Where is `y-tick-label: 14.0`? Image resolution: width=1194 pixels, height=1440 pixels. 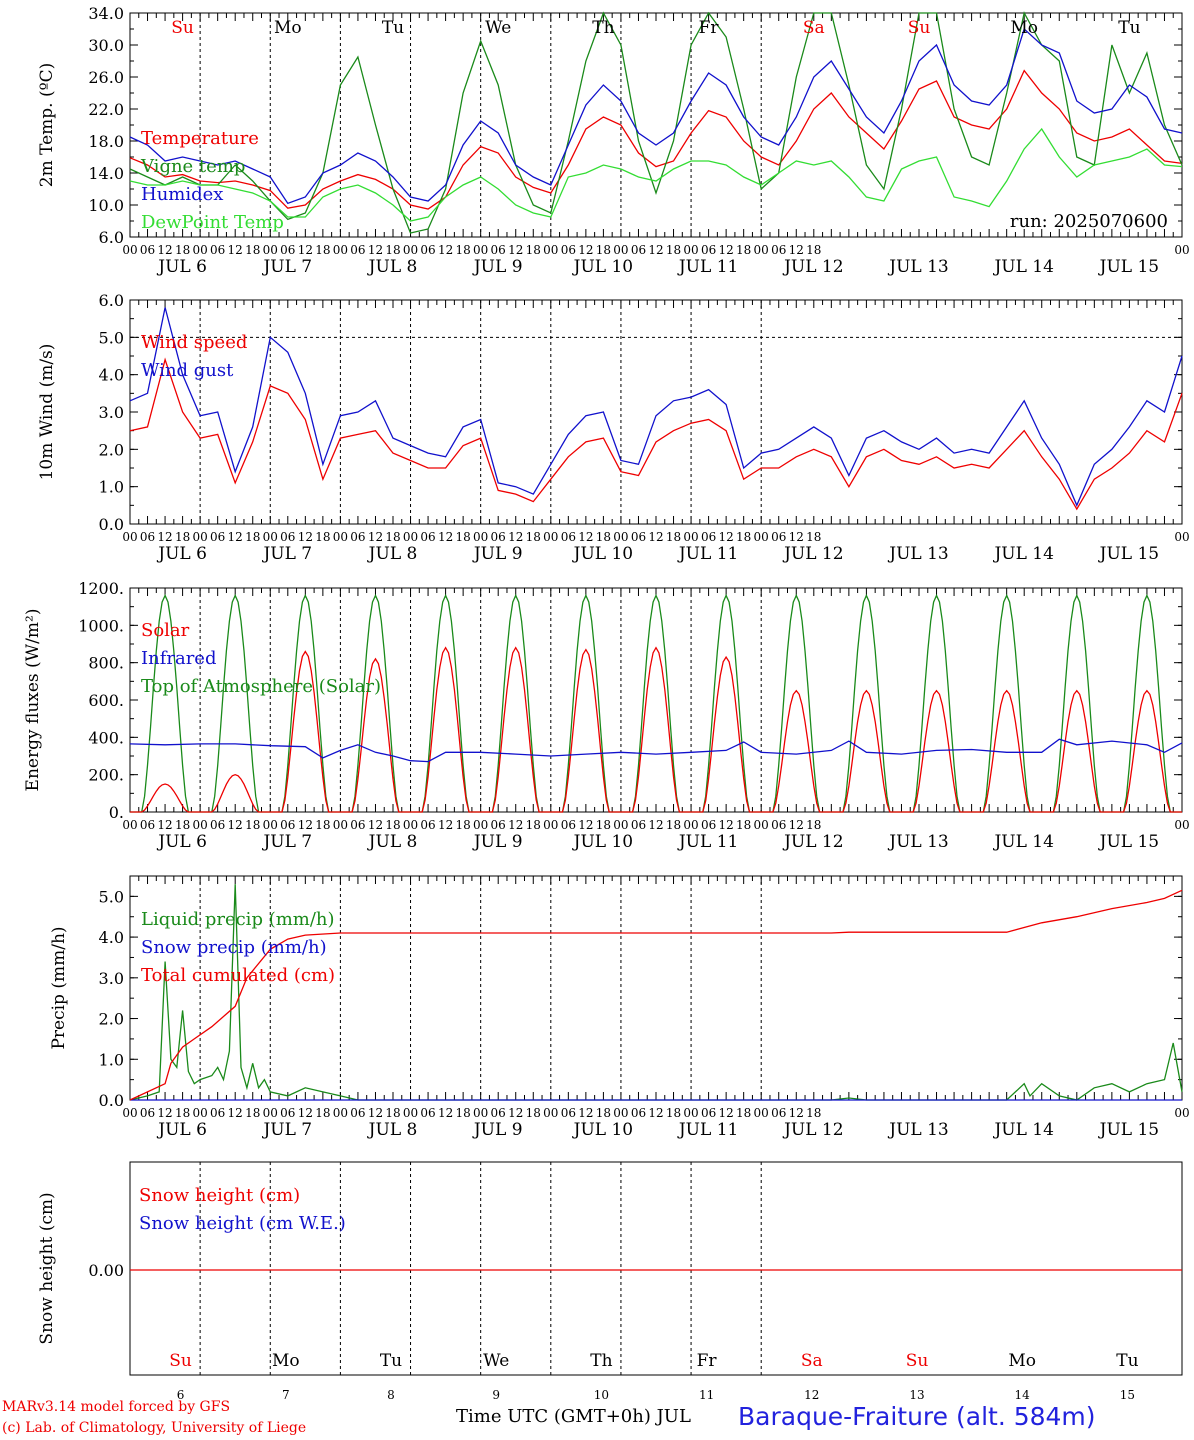
y-tick-label: 14.0 is located at coordinates (106, 173).